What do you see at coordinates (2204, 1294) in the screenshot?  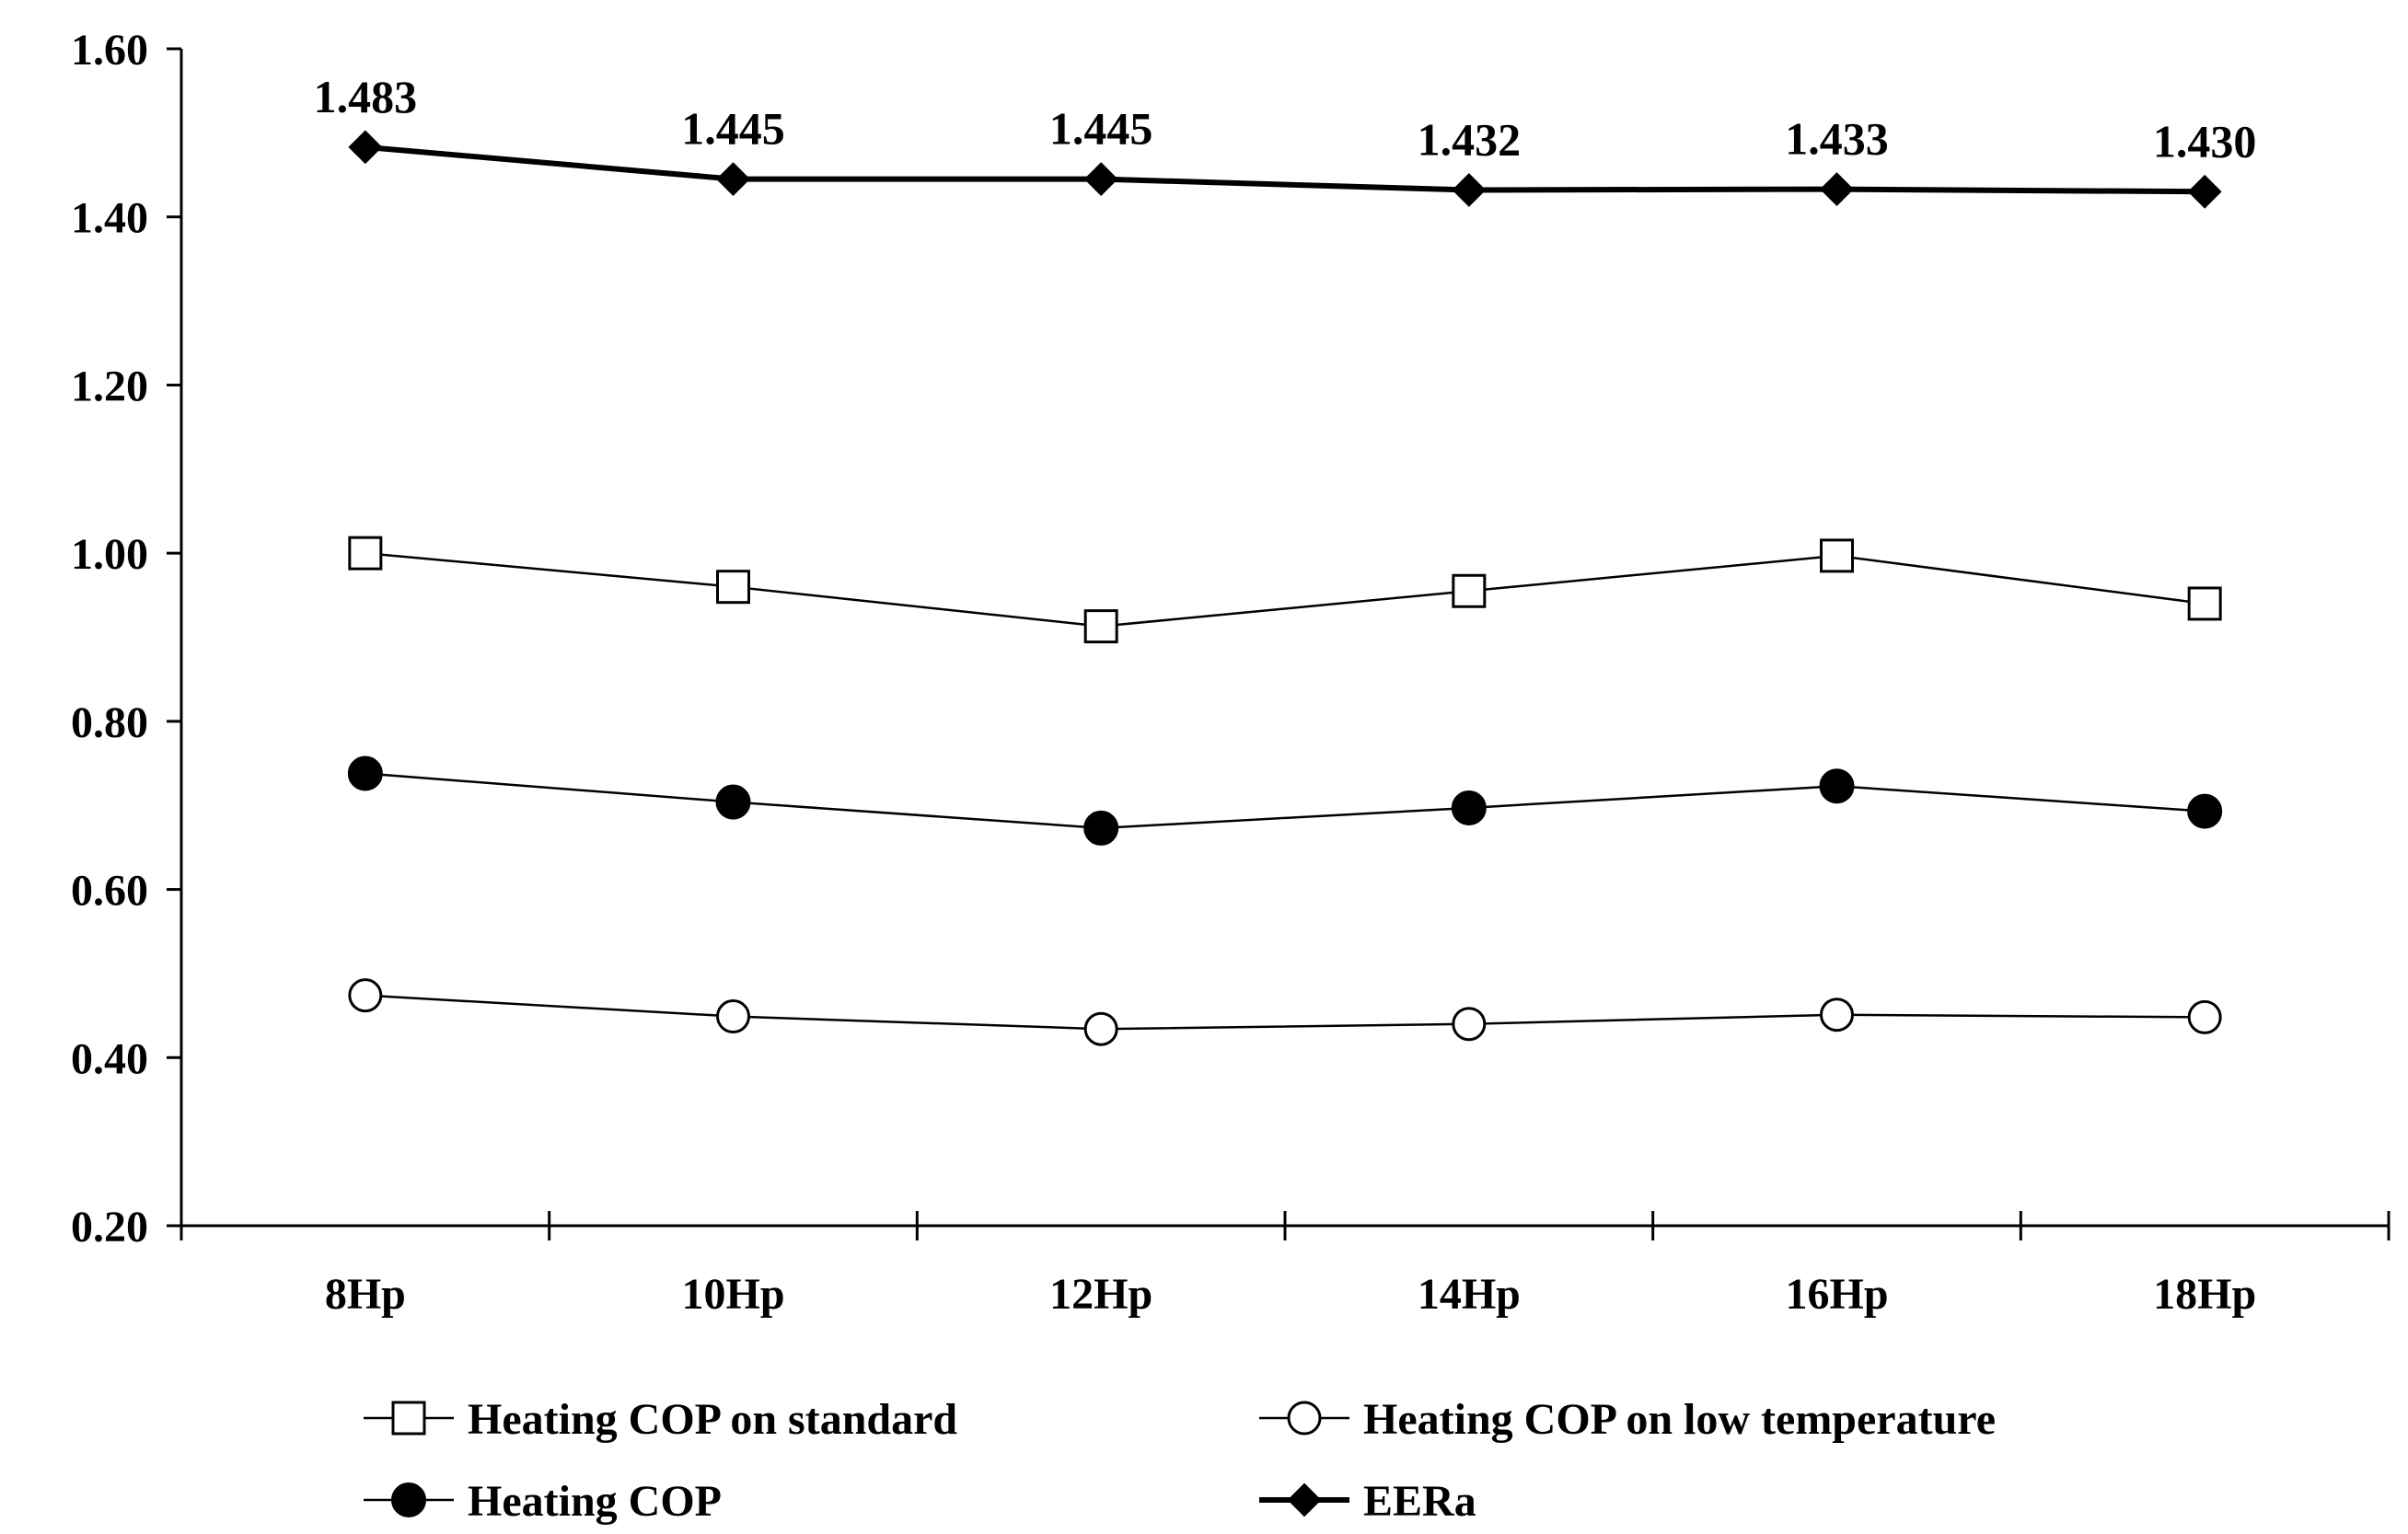 I see `x-tick-label: 18Hp` at bounding box center [2204, 1294].